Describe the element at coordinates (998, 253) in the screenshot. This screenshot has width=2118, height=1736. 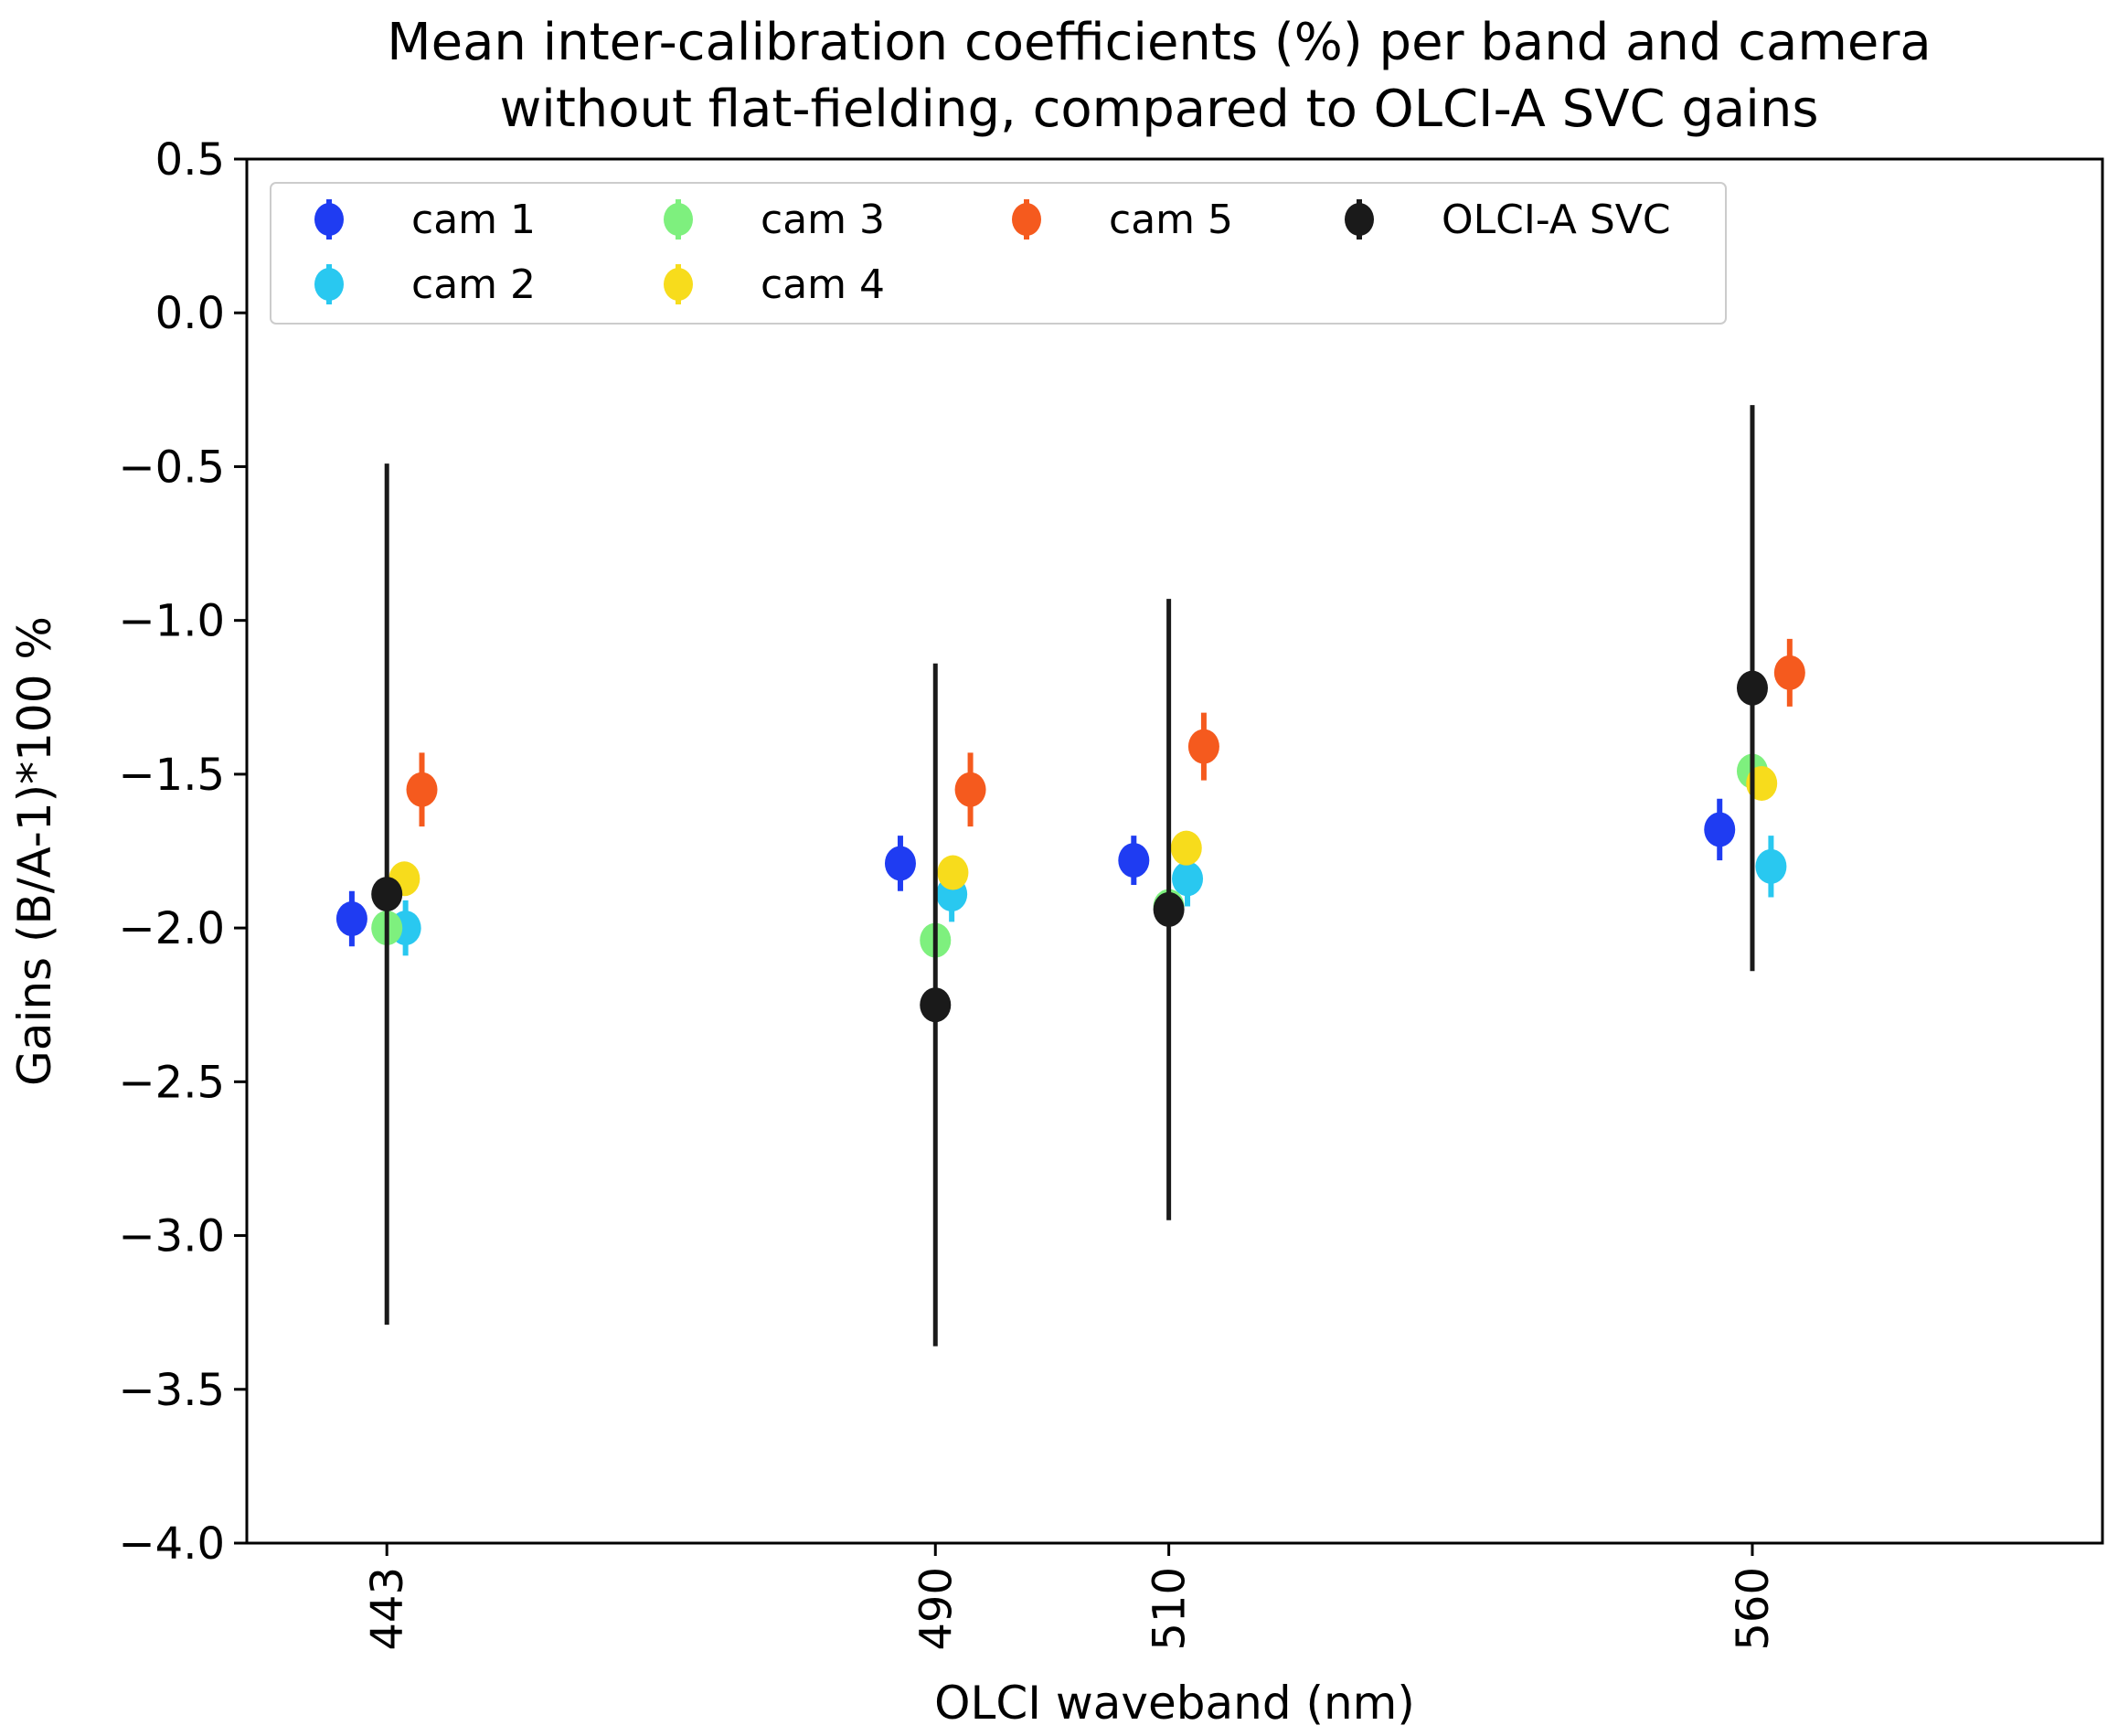
I see `legend: cam 1 cam 2 cam 3 cam 4 cam 5 OLCI-A SVC` at that location.